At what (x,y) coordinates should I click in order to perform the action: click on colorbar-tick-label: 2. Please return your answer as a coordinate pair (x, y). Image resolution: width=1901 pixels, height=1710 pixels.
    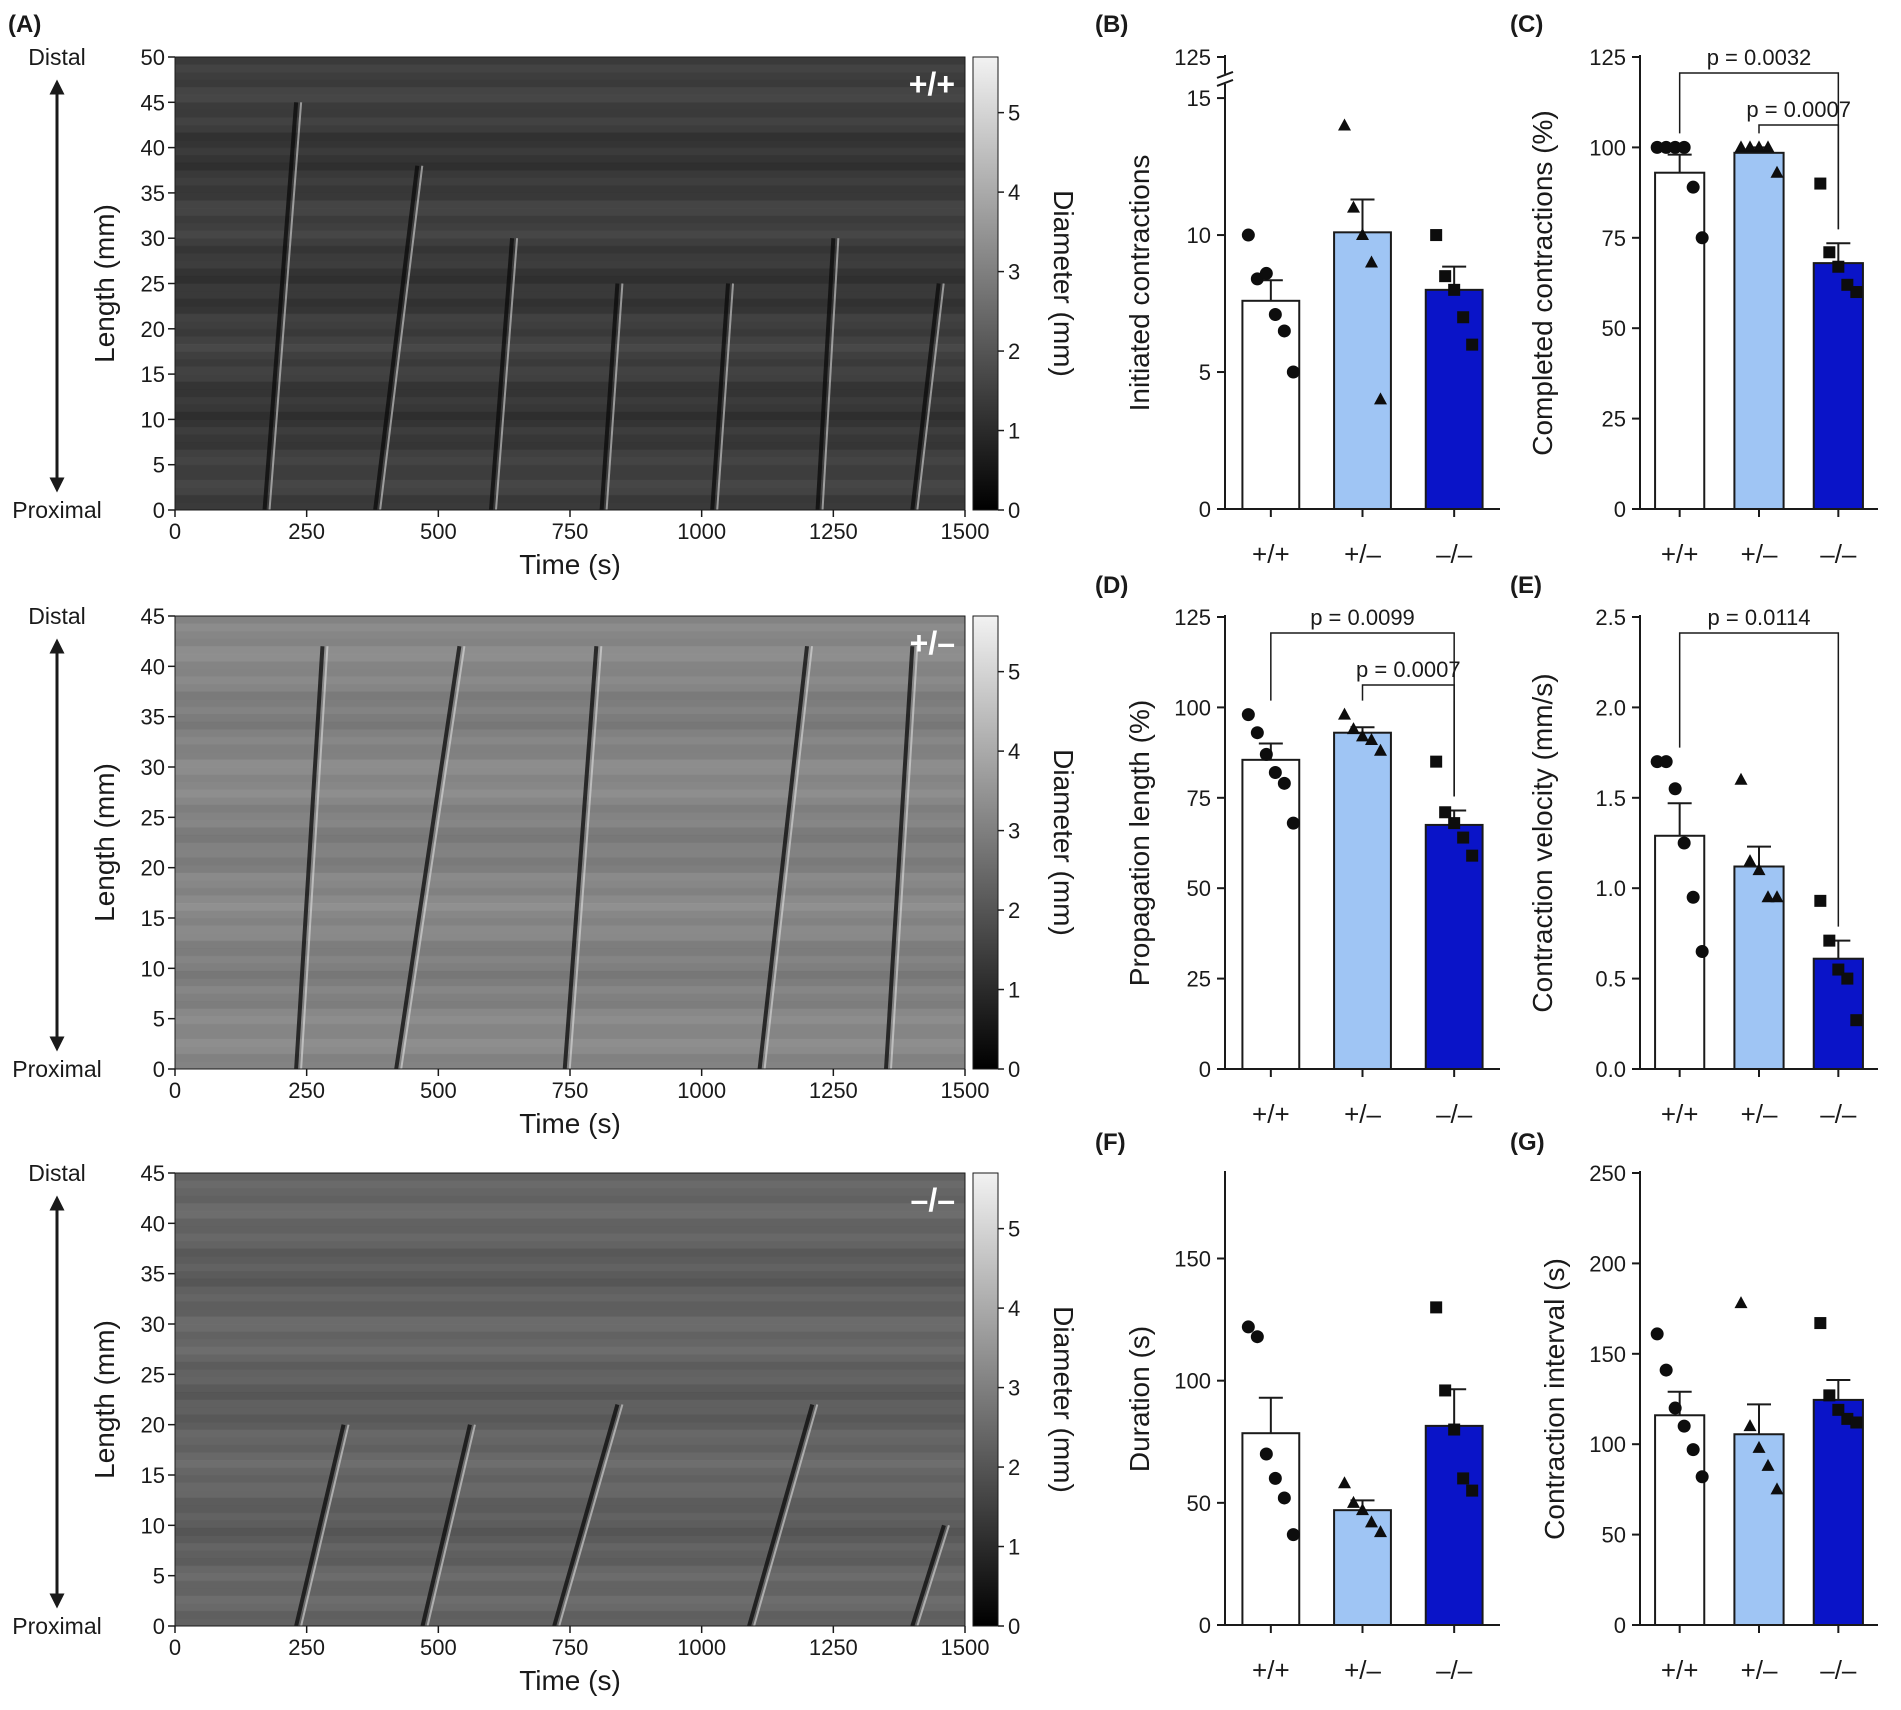
    Looking at the image, I should click on (1014, 910).